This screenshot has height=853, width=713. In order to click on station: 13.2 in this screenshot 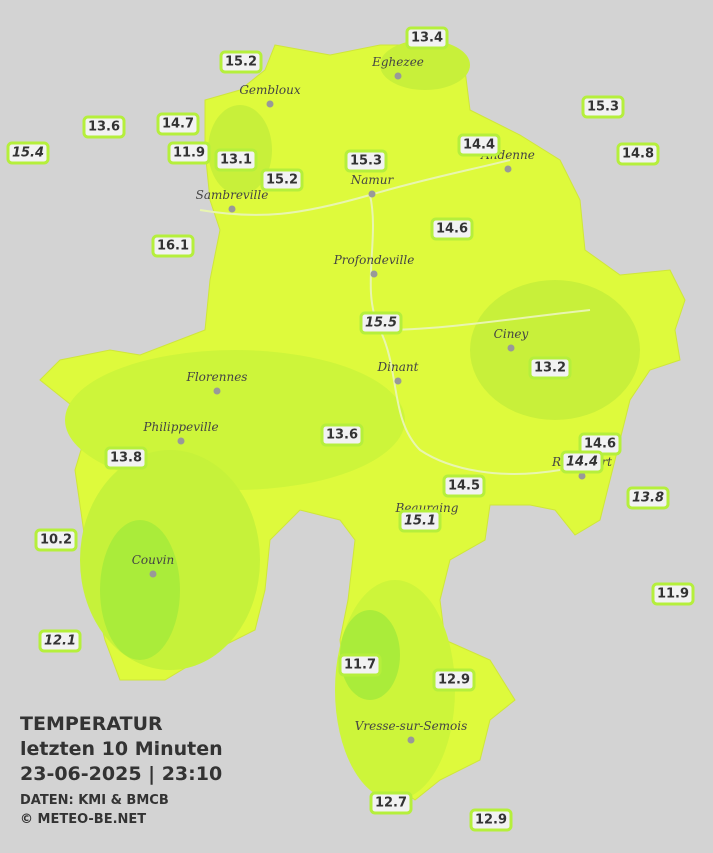, I will do `click(550, 368)`.